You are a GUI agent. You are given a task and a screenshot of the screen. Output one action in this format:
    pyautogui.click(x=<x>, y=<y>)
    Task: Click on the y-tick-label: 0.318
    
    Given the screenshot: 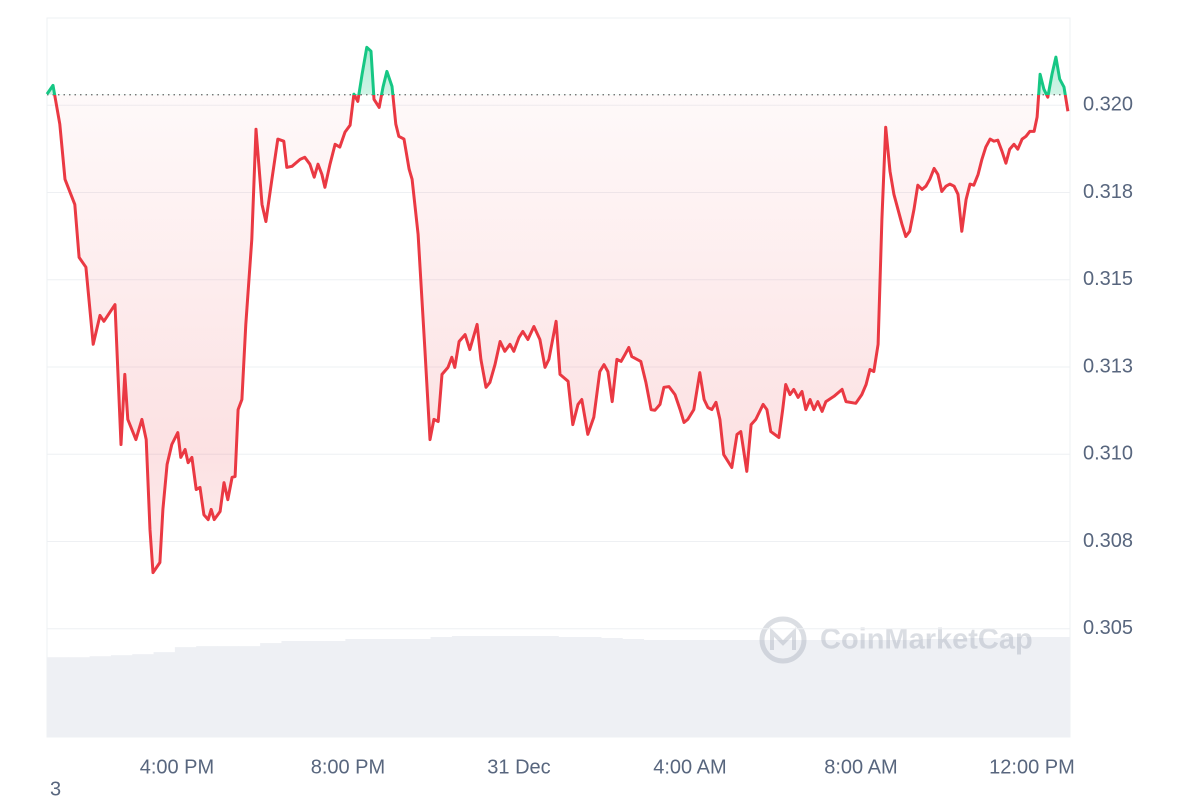 What is the action you would take?
    pyautogui.click(x=1108, y=192)
    